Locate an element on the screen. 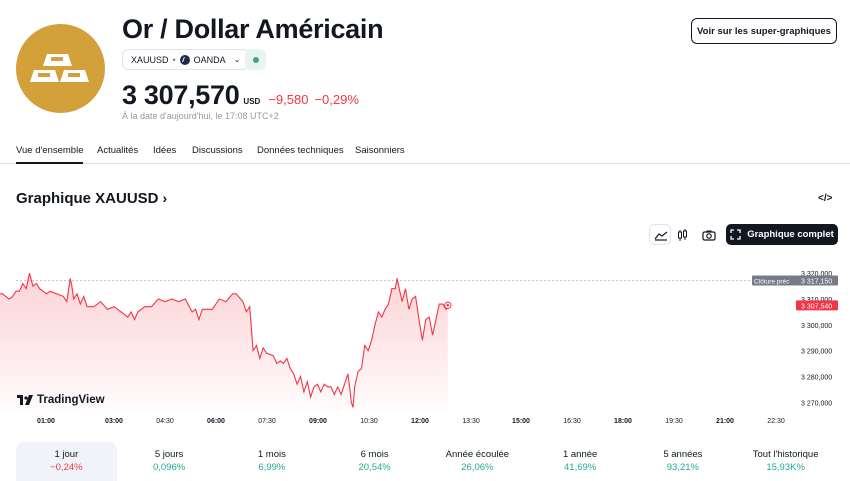  area-chart-icon is located at coordinates (661, 236).